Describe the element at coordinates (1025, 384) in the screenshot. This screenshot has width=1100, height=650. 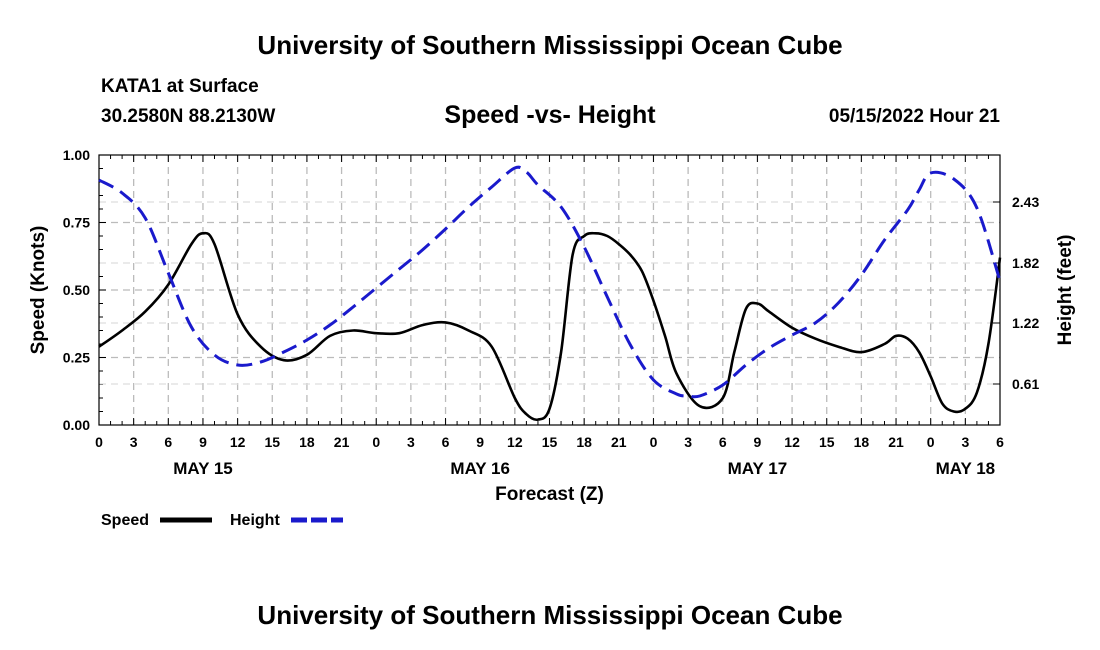
I see `y-right-tick-label: 0.61` at that location.